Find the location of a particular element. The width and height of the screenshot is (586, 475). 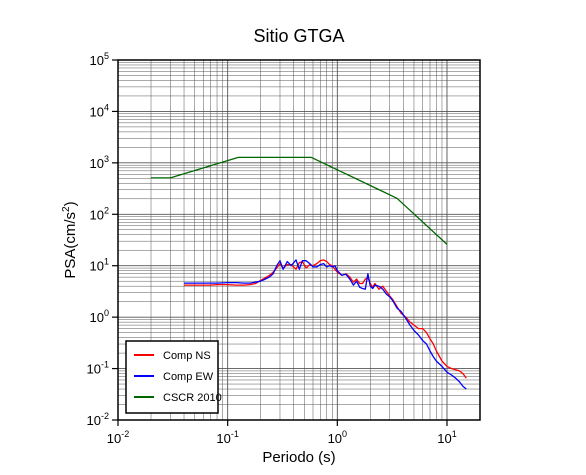

x-axis: 10⁻² 10⁻¹ 10⁰ 10¹ is located at coordinates (282, 433).